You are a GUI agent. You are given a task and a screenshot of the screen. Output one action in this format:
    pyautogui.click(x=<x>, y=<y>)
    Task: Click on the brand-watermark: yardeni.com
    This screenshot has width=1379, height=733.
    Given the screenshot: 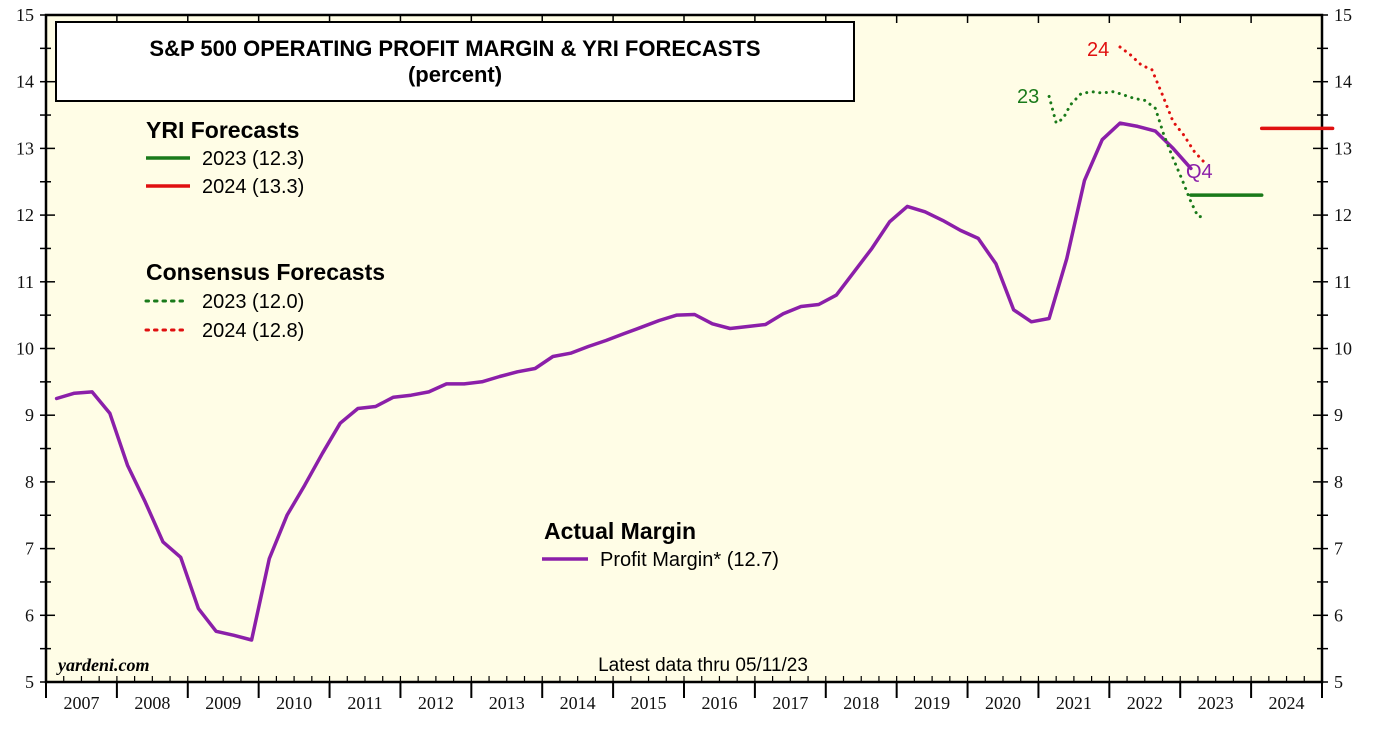 What is the action you would take?
    pyautogui.click(x=103, y=665)
    